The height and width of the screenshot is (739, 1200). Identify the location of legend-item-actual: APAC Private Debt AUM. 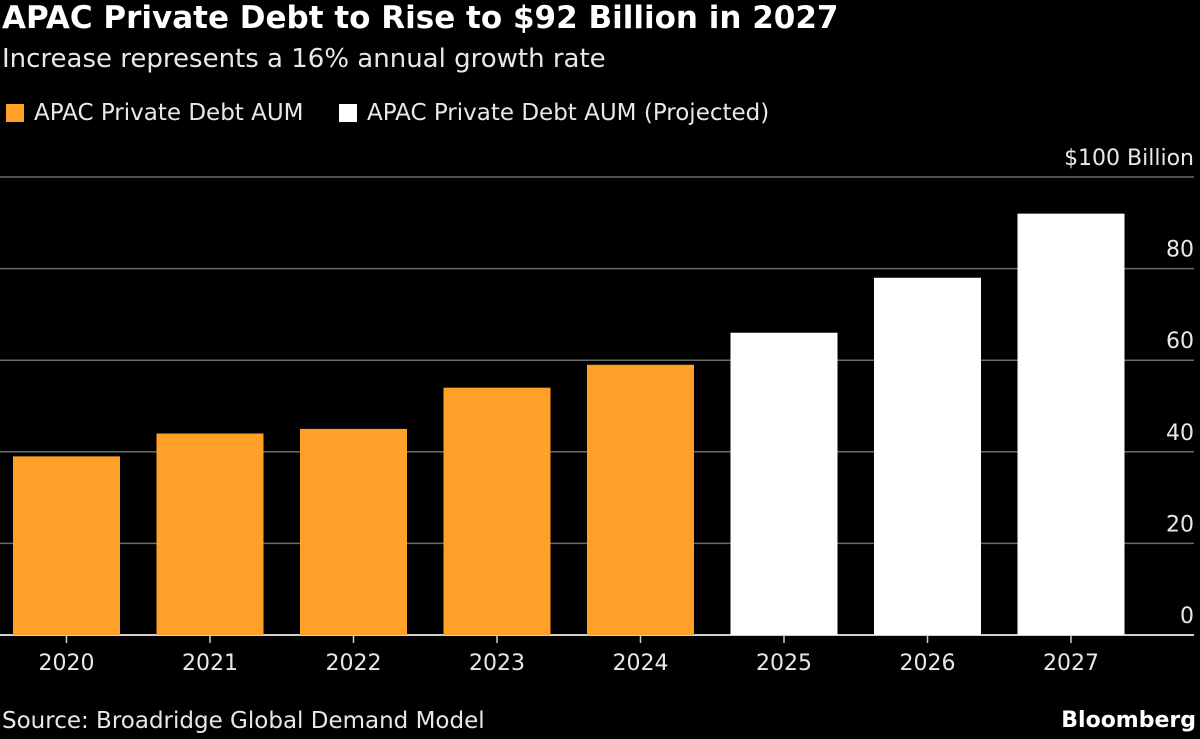
(155, 113).